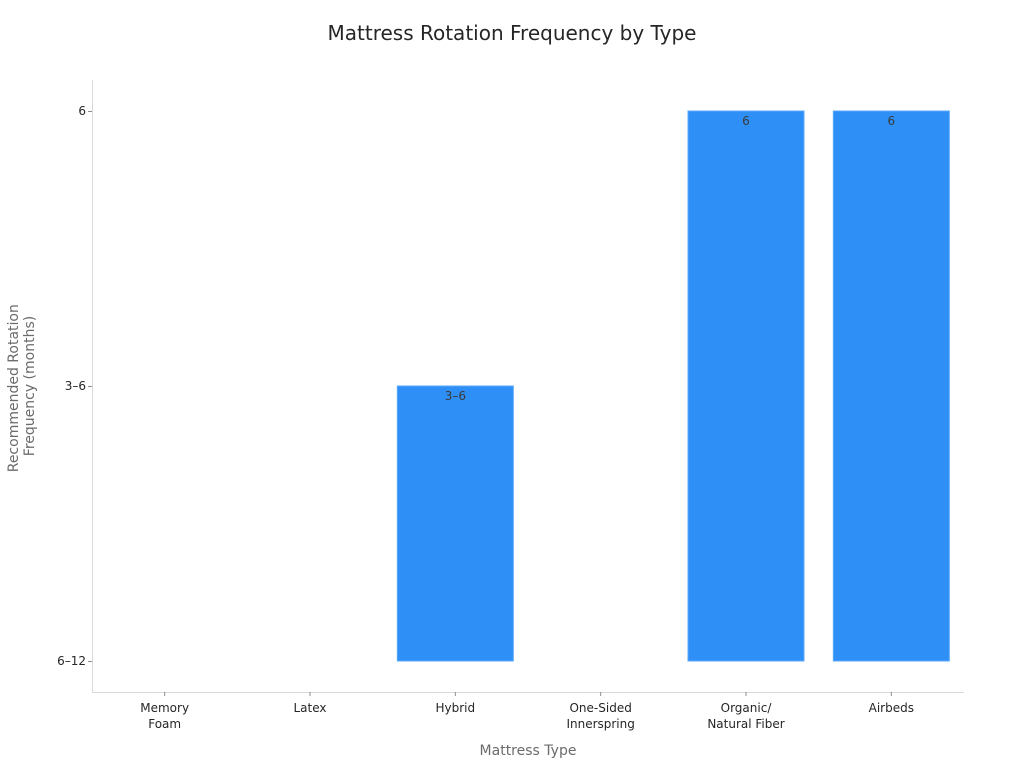 This screenshot has height=768, width=1024. Describe the element at coordinates (164, 716) in the screenshot. I see `x-tick-label: Memory Foam` at that location.